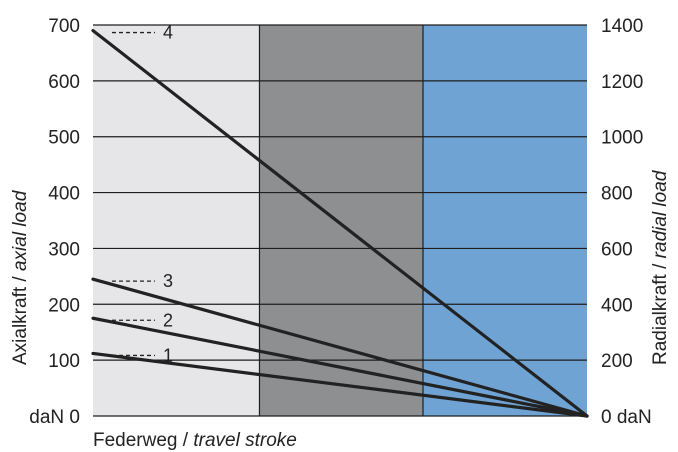  I want to click on left-tick-300: 300, so click(64, 249).